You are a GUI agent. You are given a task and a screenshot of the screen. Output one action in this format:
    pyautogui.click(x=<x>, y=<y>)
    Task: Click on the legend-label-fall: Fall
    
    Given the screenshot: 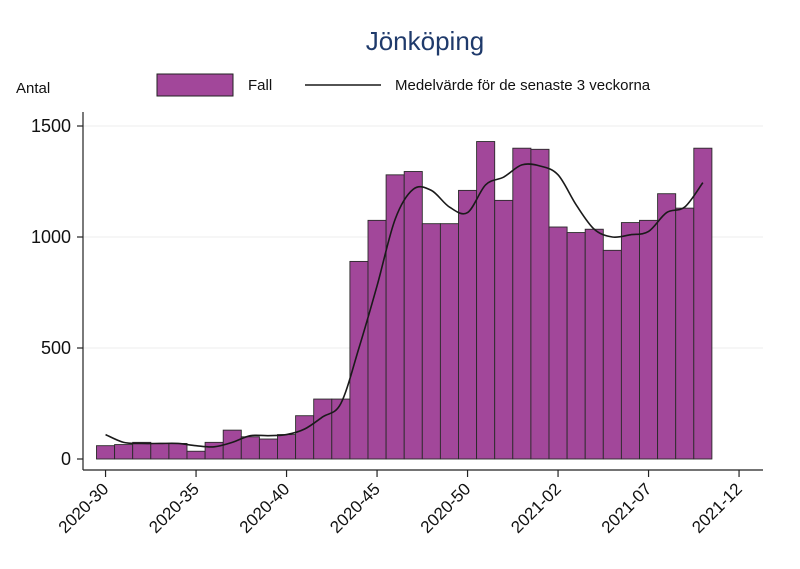 What is the action you would take?
    pyautogui.click(x=260, y=85)
    